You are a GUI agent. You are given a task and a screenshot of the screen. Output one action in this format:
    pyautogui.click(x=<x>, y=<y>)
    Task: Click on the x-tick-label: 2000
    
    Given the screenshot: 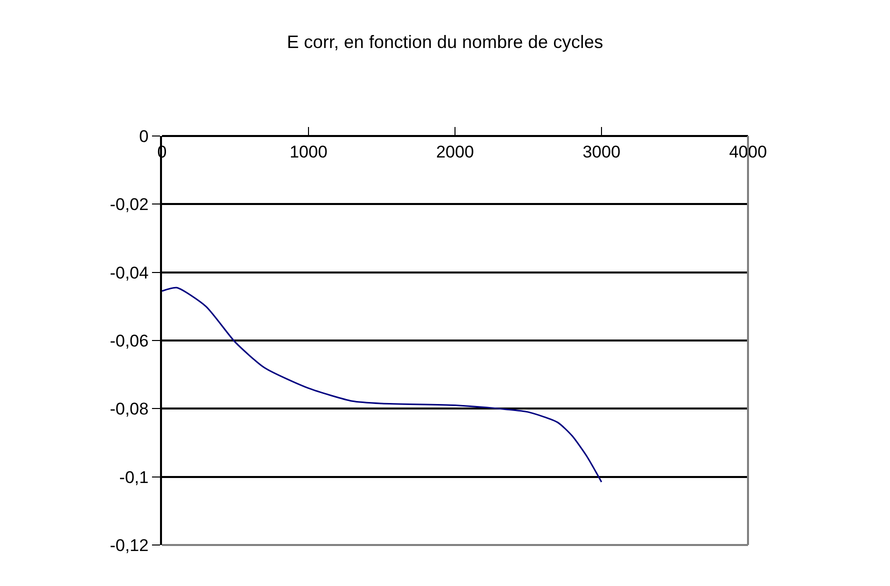 What is the action you would take?
    pyautogui.click(x=455, y=152)
    